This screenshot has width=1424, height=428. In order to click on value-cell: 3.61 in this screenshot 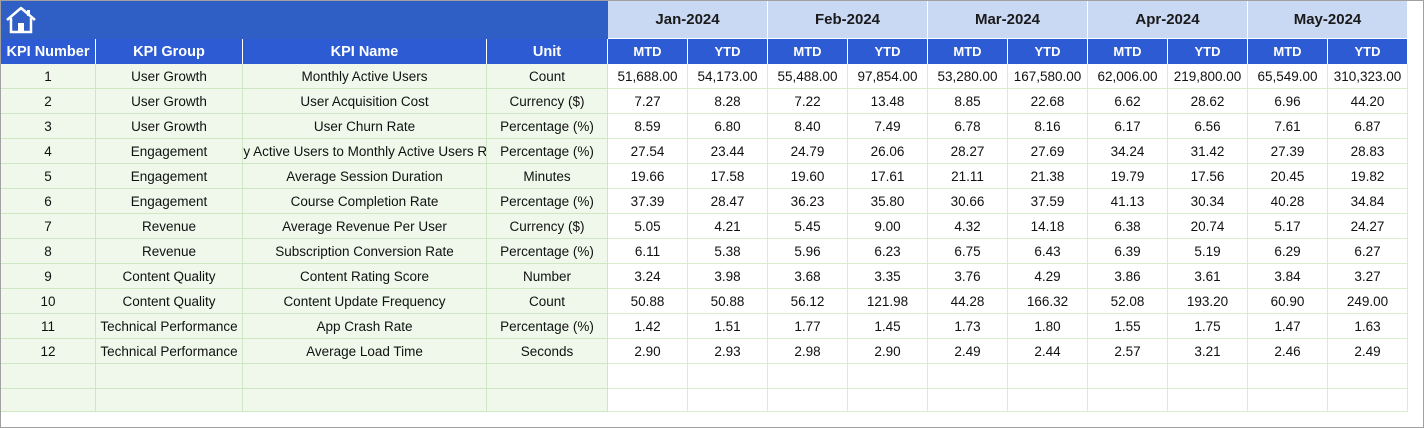, I will do `click(1208, 276)`.